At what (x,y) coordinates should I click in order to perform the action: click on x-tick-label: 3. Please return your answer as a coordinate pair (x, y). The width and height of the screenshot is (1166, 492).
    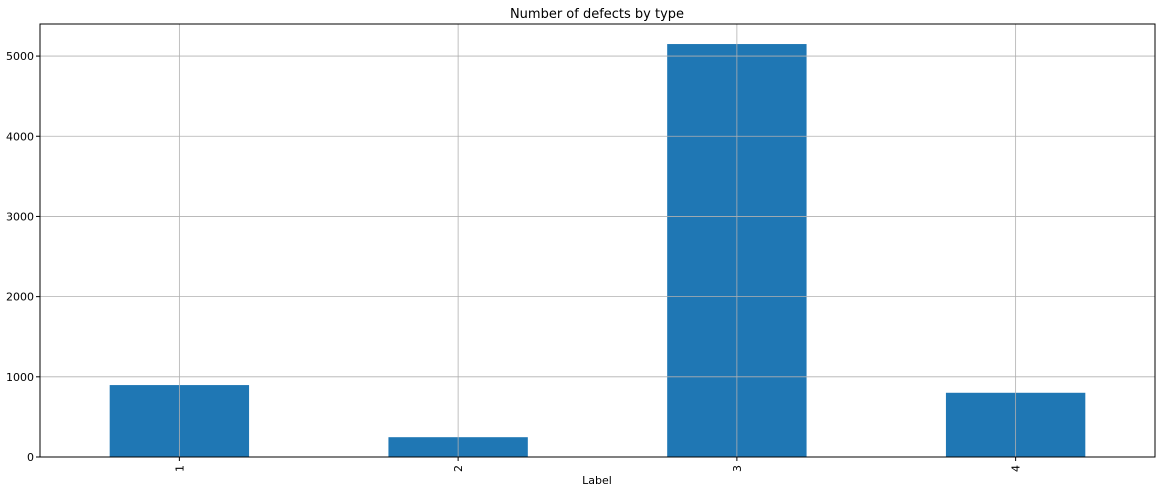
    Looking at the image, I should click on (737, 468).